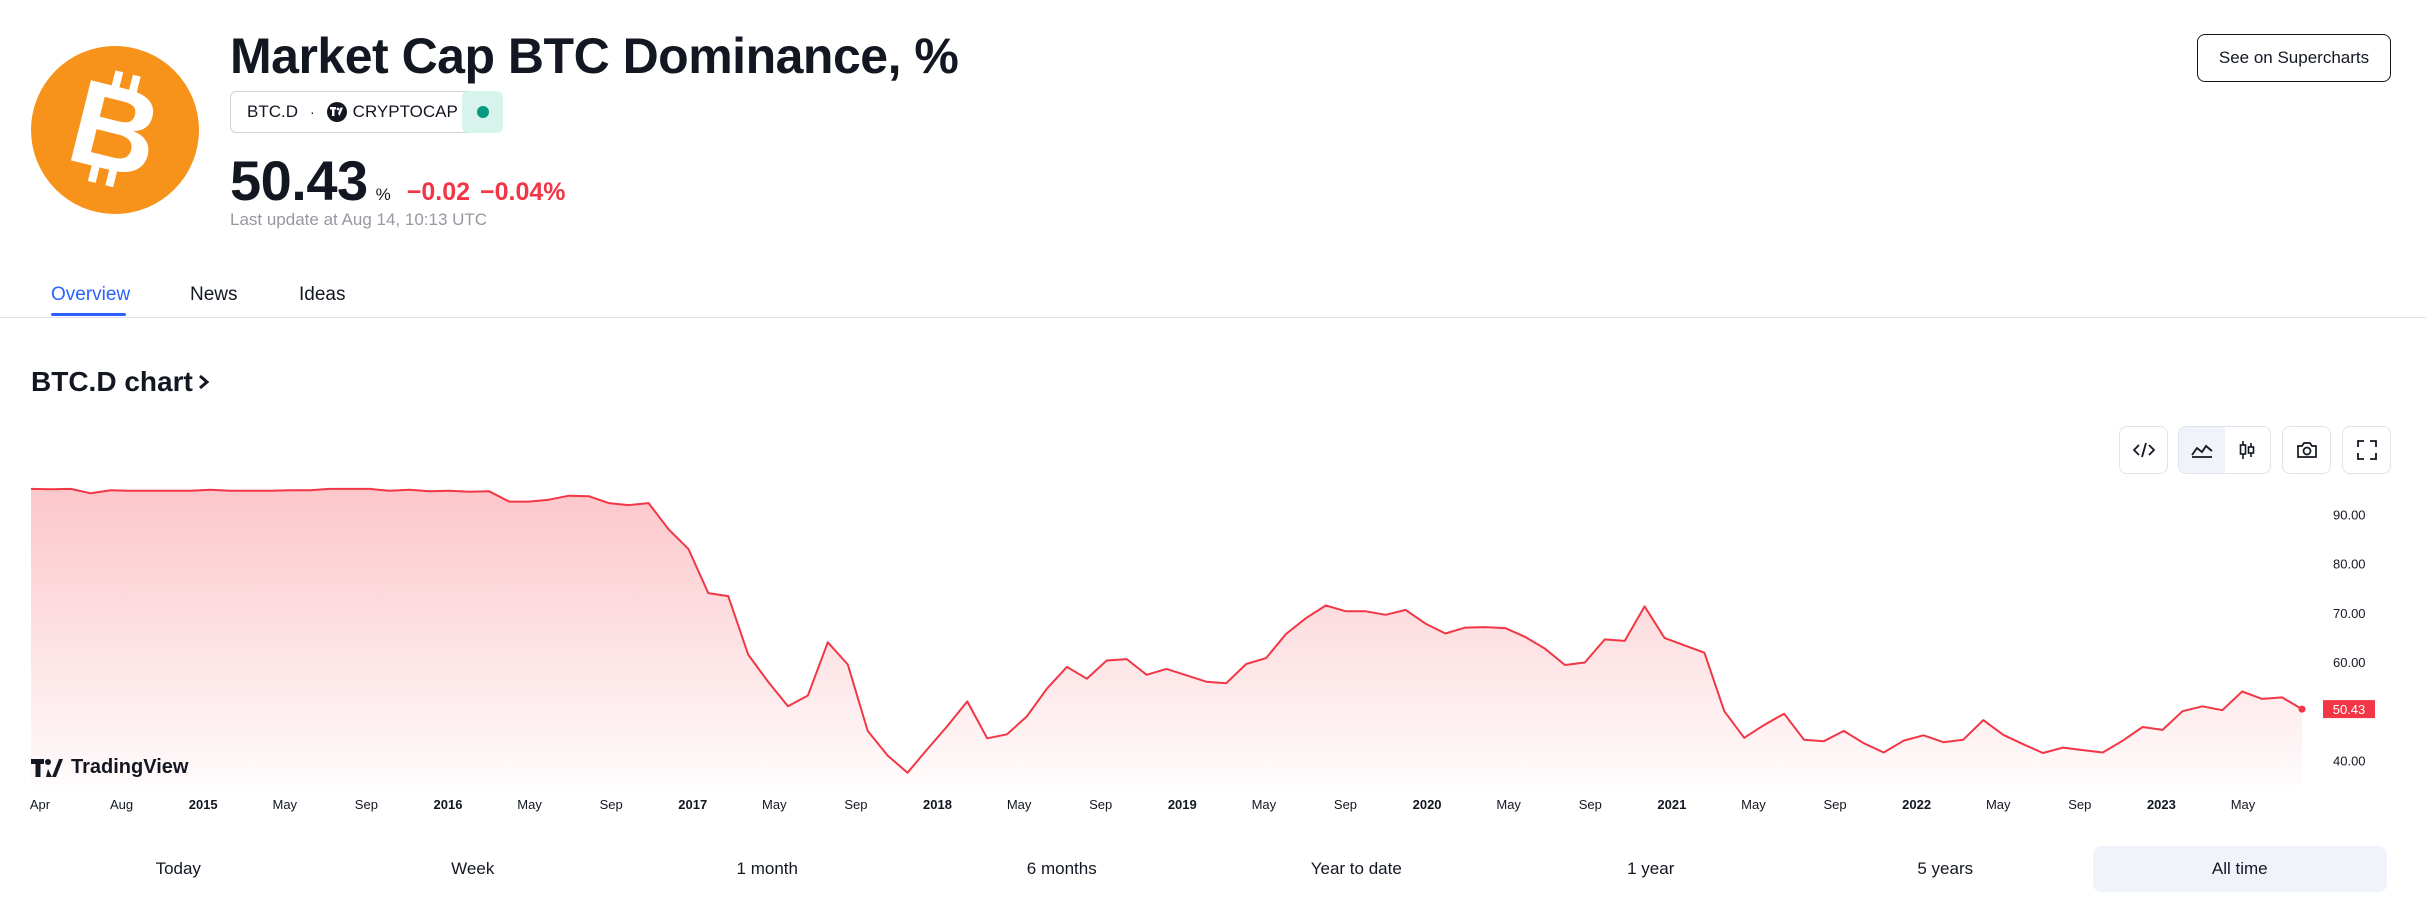  I want to click on range-5-years: 5 years, so click(1945, 868).